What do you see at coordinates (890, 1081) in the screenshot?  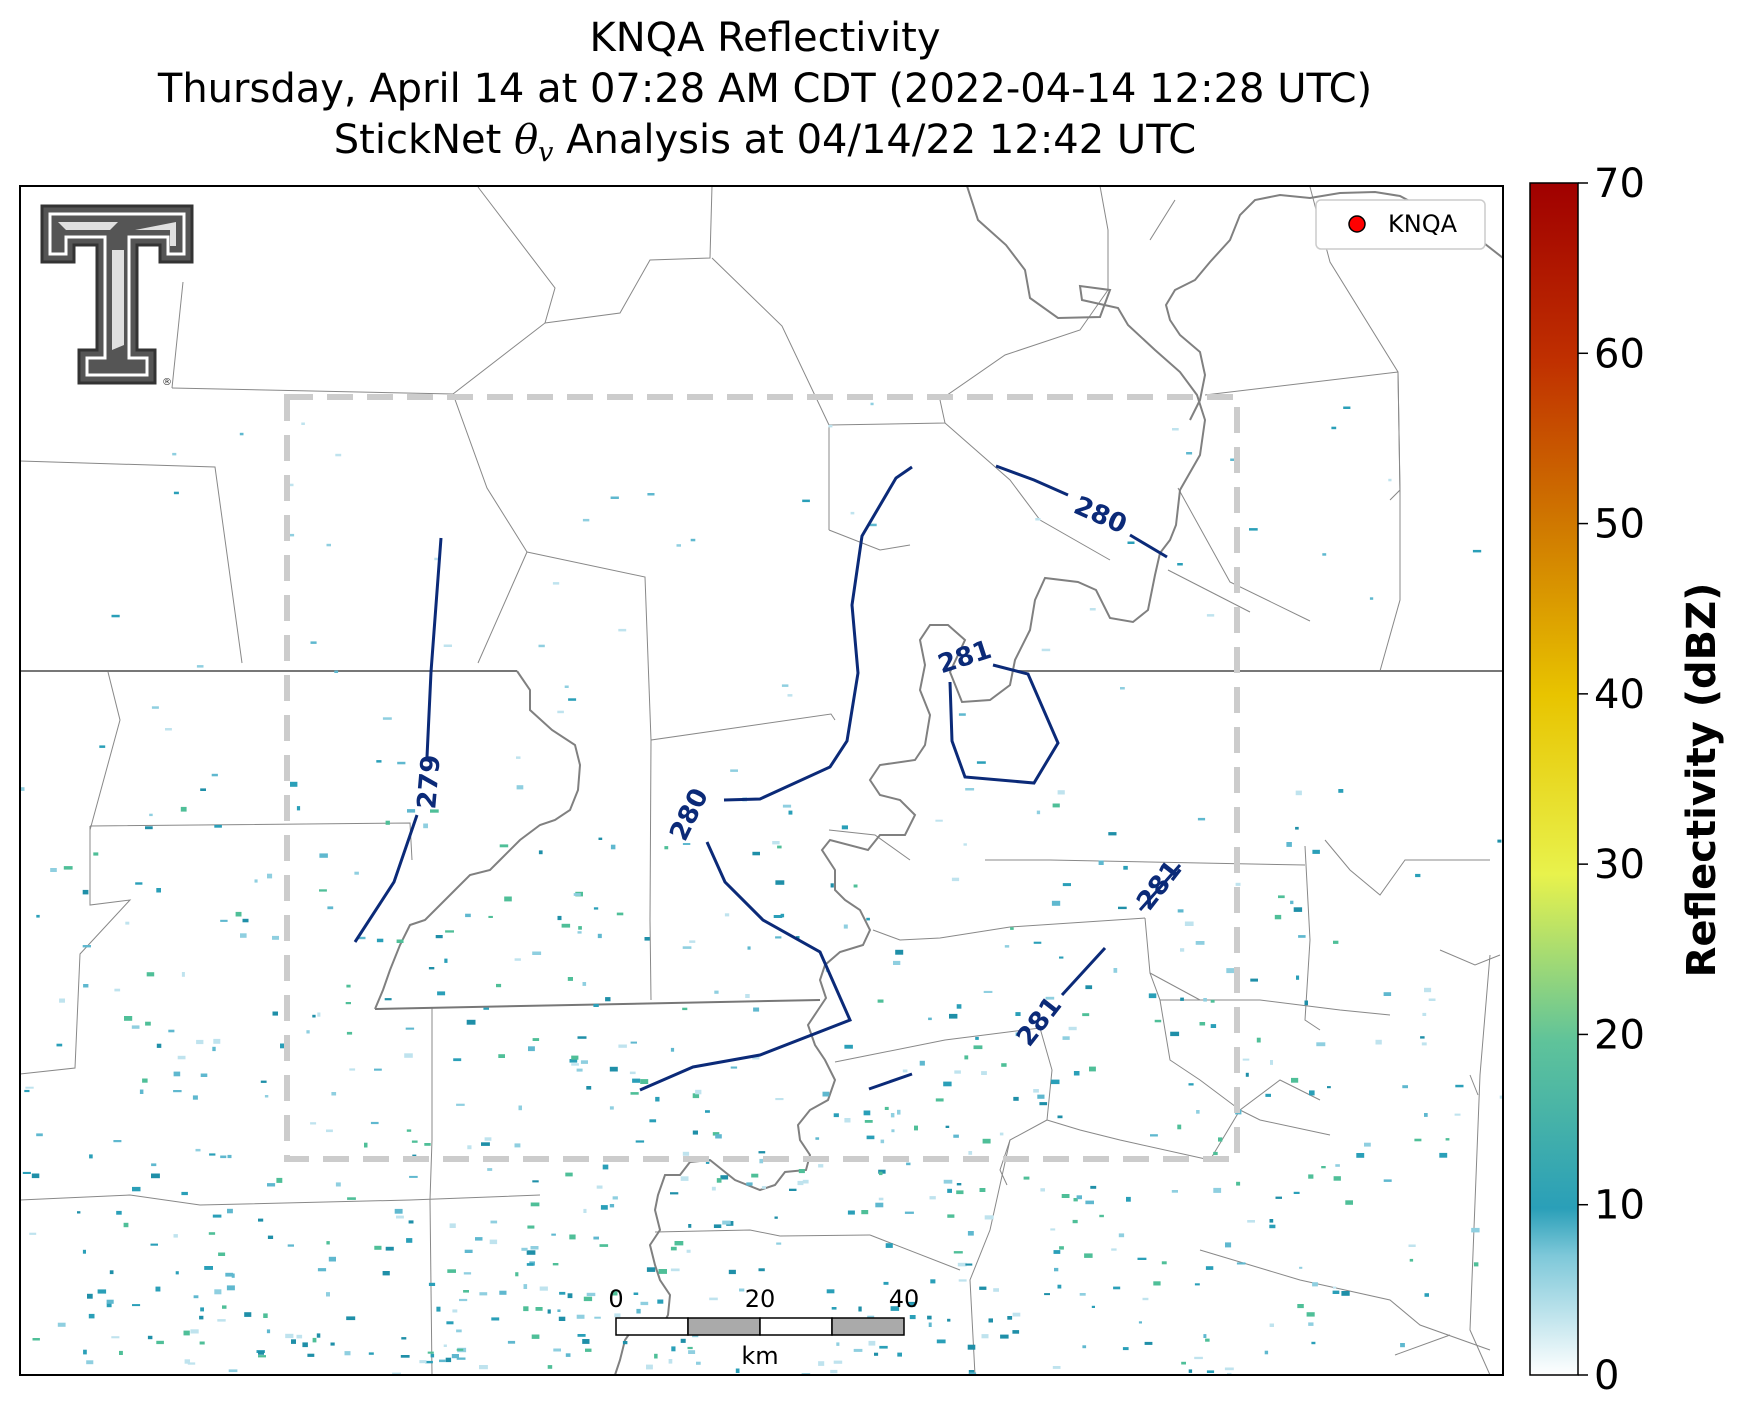 I see `contour-281-short` at bounding box center [890, 1081].